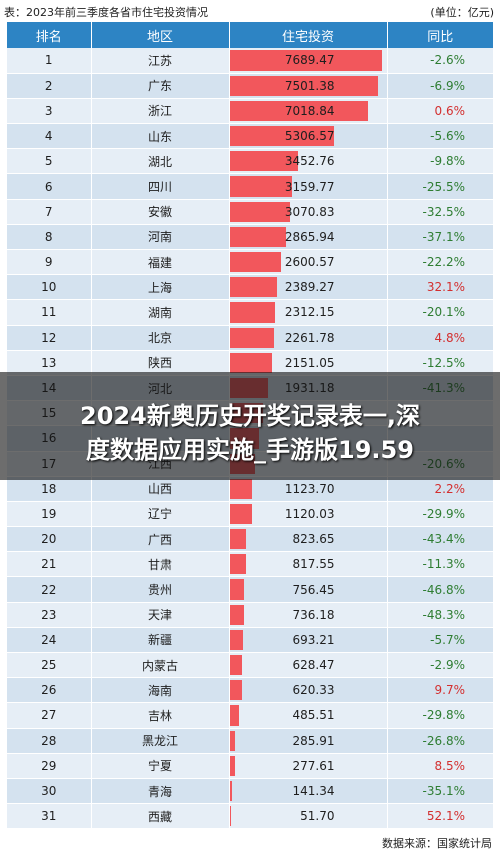  What do you see at coordinates (49, 816) in the screenshot?
I see `rank-cell: 31` at bounding box center [49, 816].